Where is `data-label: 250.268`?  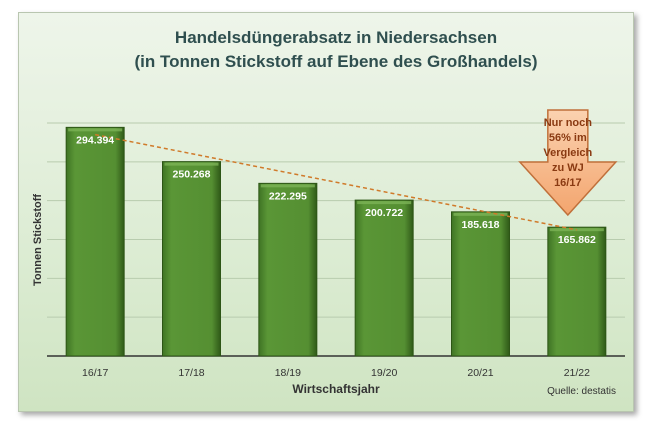
data-label: 250.268 is located at coordinates (192, 175).